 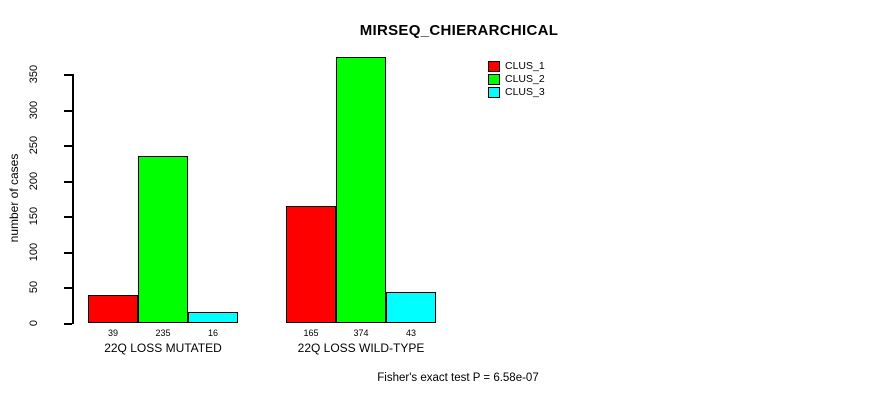 What do you see at coordinates (459, 30) in the screenshot?
I see `chart-title: MIRSEQ_CHIERARCHICAL` at bounding box center [459, 30].